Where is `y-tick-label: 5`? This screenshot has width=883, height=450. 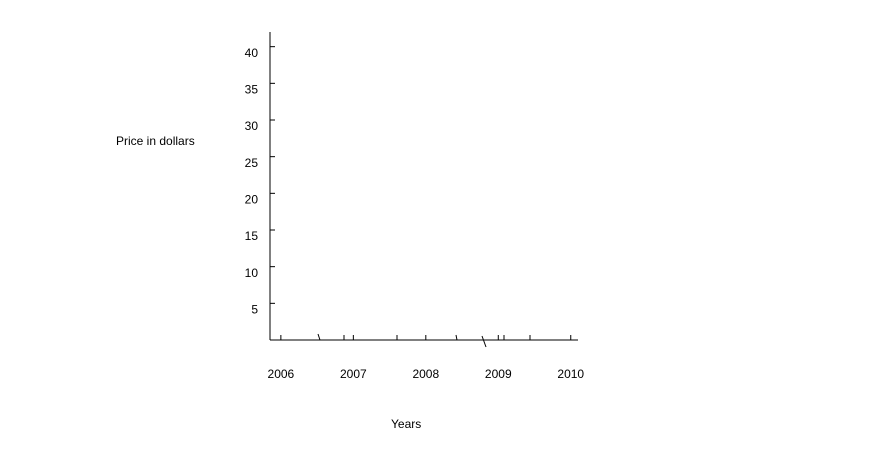 y-tick-label: 5 is located at coordinates (254, 310).